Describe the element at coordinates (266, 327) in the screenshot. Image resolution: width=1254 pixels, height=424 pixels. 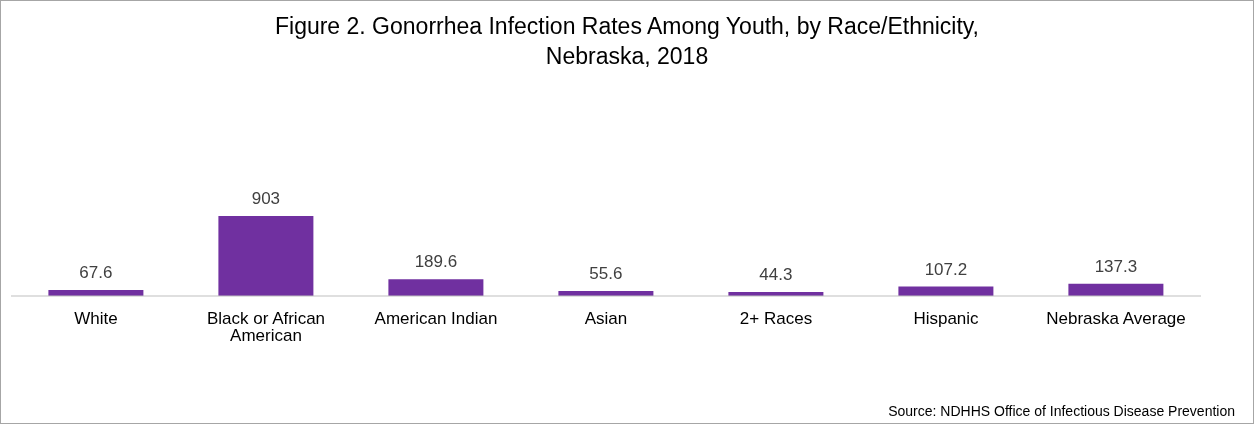
I see `x-tick-label: Black or African American` at that location.